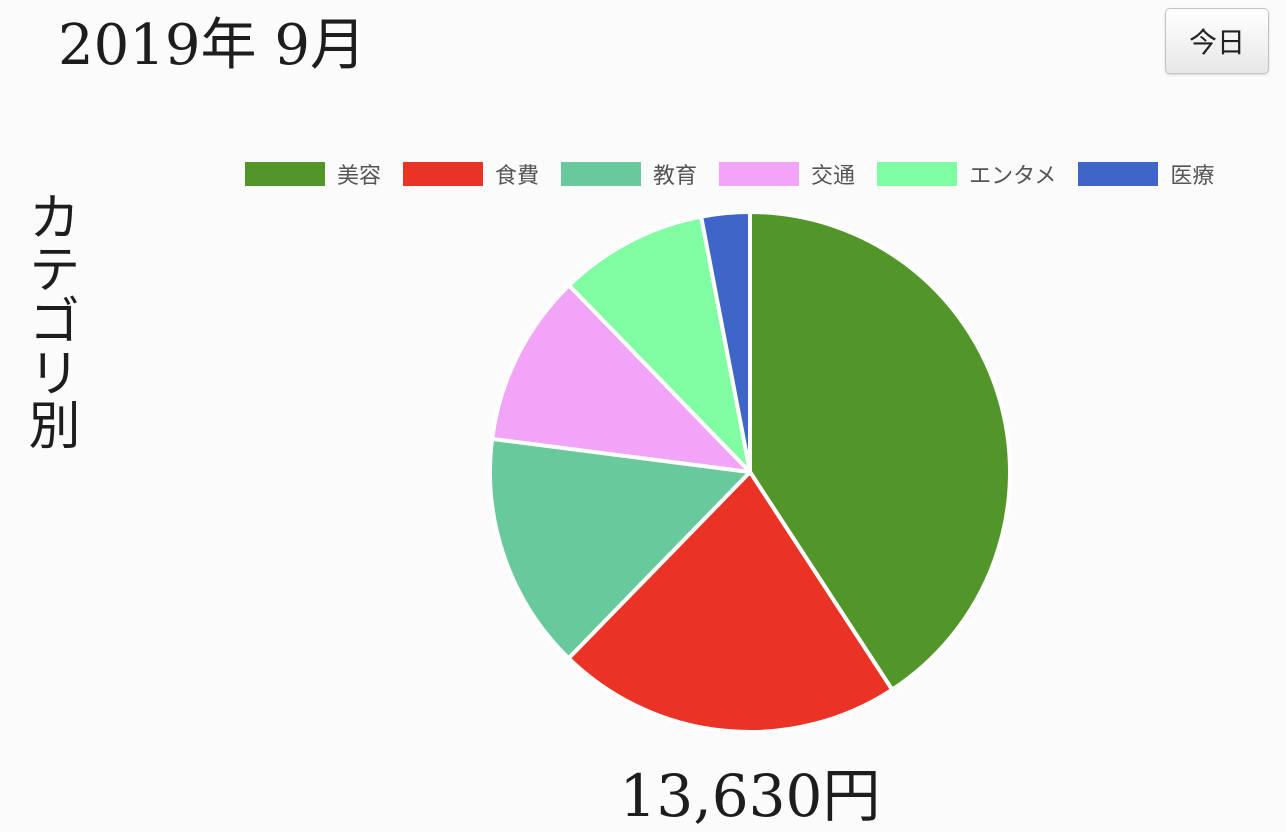 The width and height of the screenshot is (1286, 832). What do you see at coordinates (1217, 41) in the screenshot?
I see `today-button: 今日` at bounding box center [1217, 41].